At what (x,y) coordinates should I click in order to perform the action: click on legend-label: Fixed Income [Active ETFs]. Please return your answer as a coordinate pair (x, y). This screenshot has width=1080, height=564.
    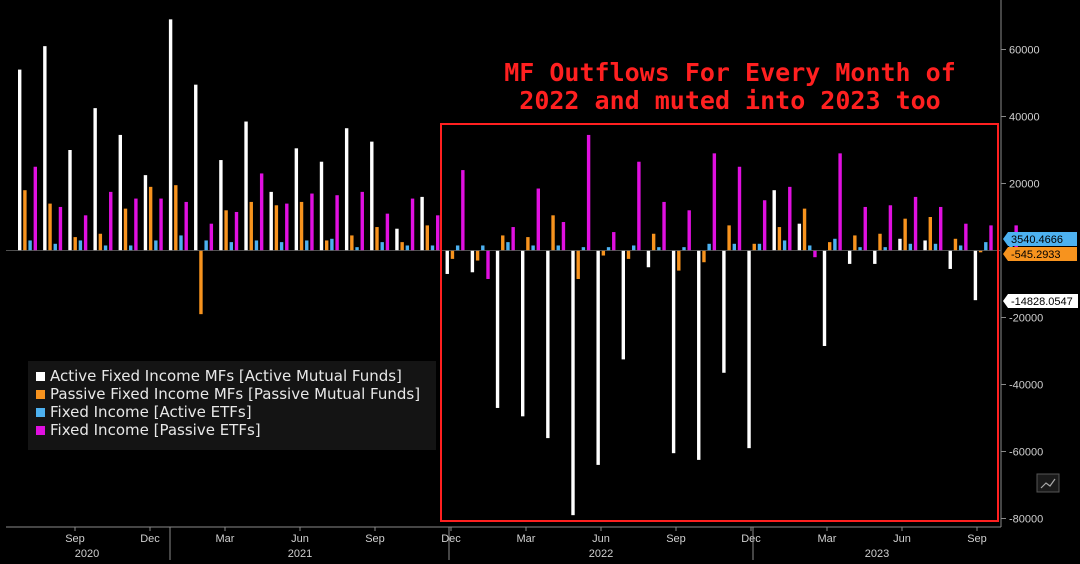
    Looking at the image, I should click on (151, 412).